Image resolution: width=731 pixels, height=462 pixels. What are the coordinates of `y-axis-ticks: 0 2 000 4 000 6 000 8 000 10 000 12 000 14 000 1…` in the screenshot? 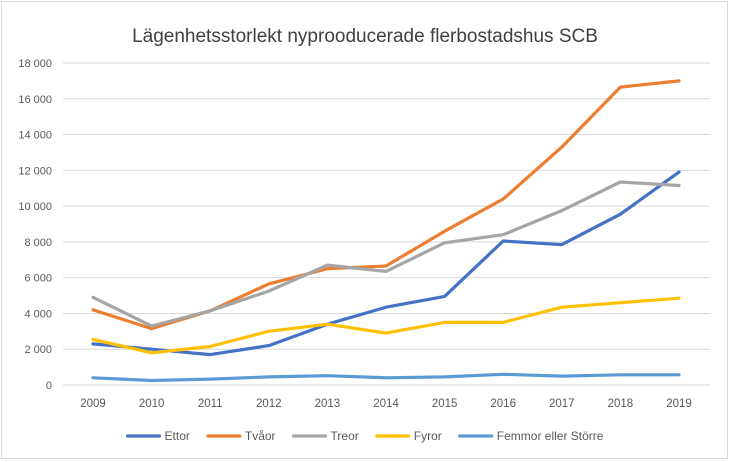 It's located at (35, 225).